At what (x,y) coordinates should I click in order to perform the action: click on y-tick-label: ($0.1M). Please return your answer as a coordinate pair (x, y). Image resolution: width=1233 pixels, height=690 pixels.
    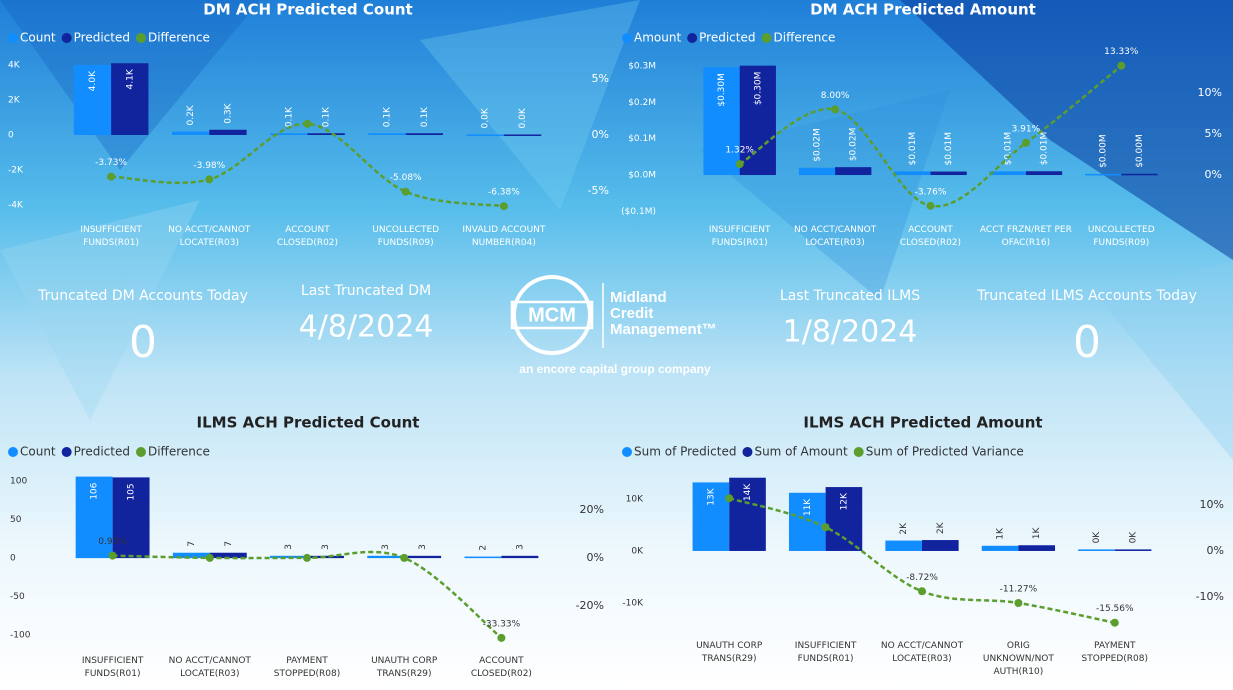
    Looking at the image, I should click on (638, 212).